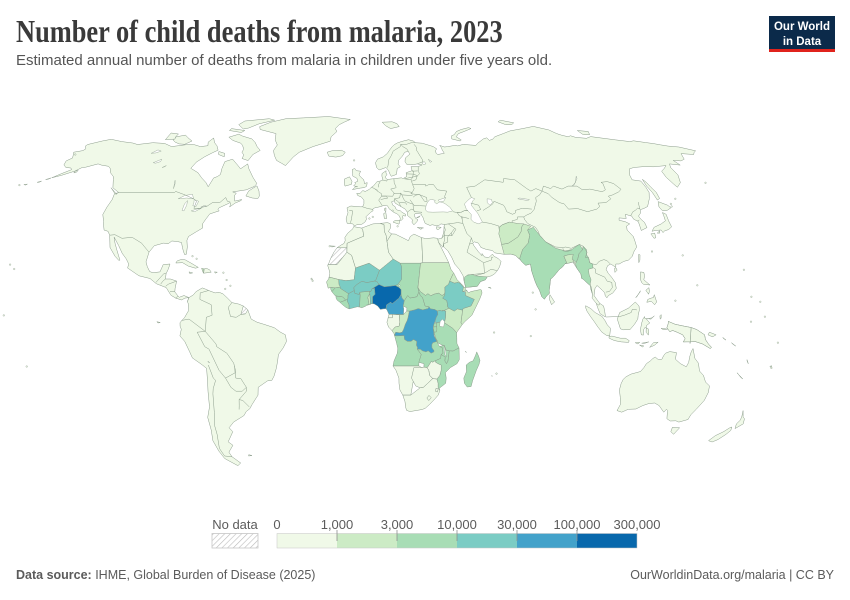 The image size is (850, 600). I want to click on svg-text: 0, so click(276, 524).